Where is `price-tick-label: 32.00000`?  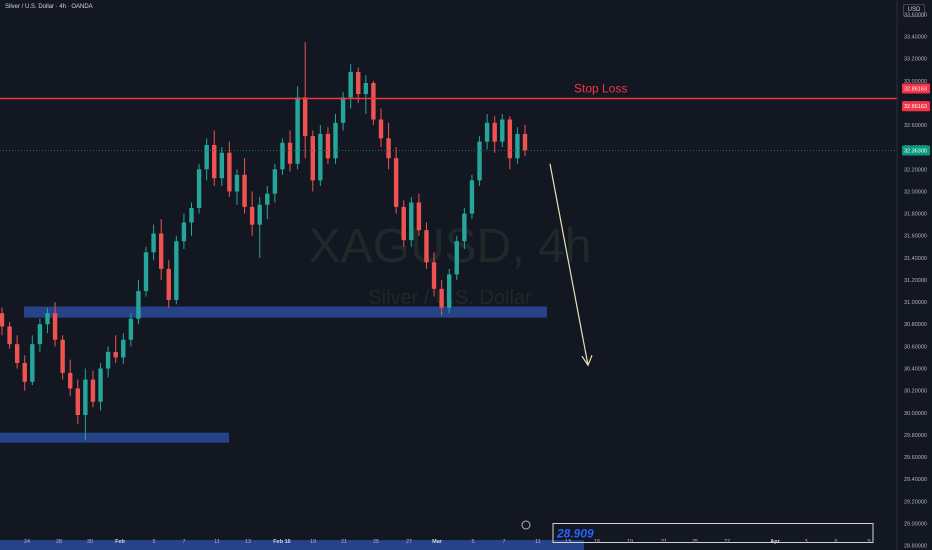 price-tick-label: 32.00000 is located at coordinates (915, 192).